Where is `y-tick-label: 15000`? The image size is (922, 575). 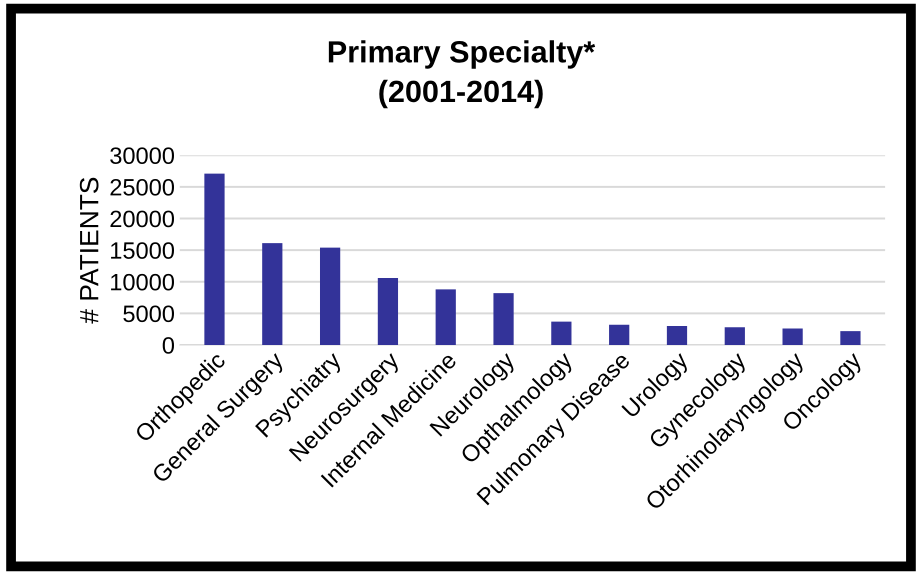
y-tick-label: 15000 is located at coordinates (142, 250).